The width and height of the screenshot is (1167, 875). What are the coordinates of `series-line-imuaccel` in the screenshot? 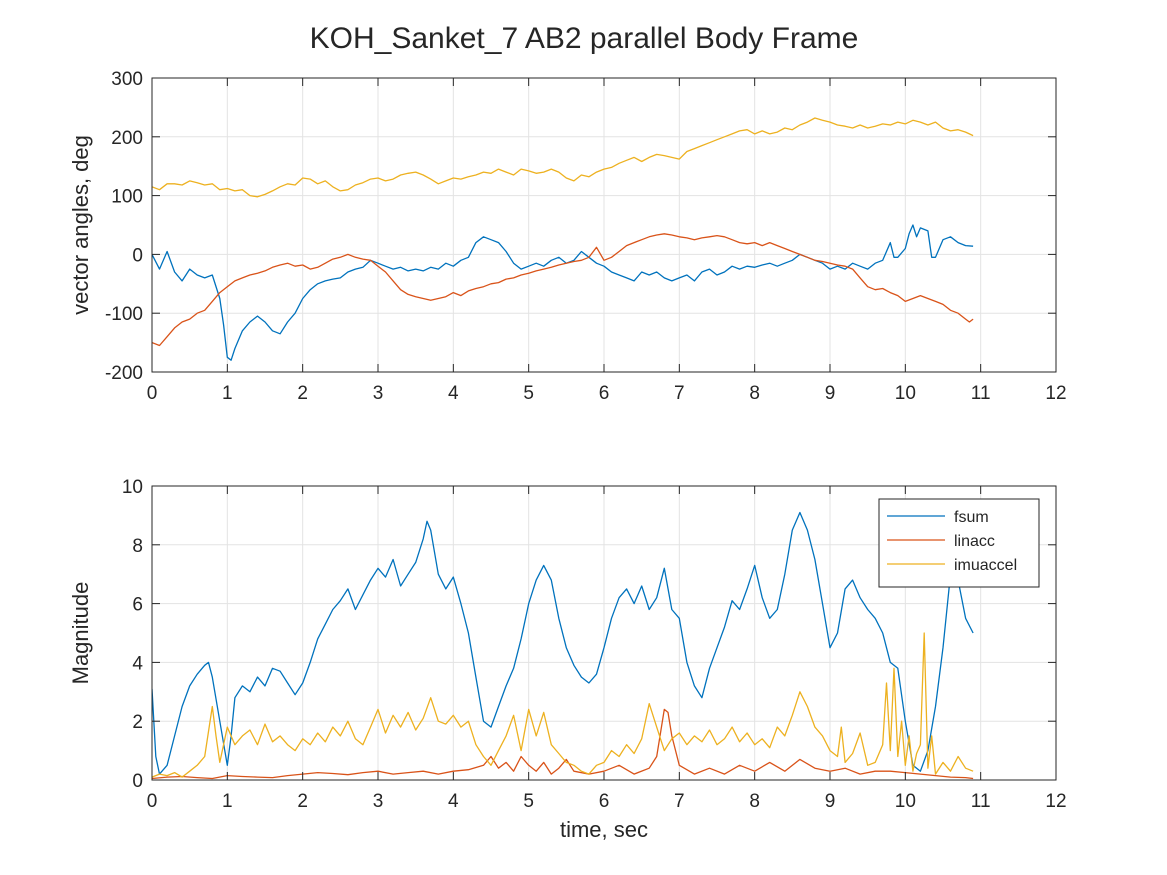 It's located at (563, 705).